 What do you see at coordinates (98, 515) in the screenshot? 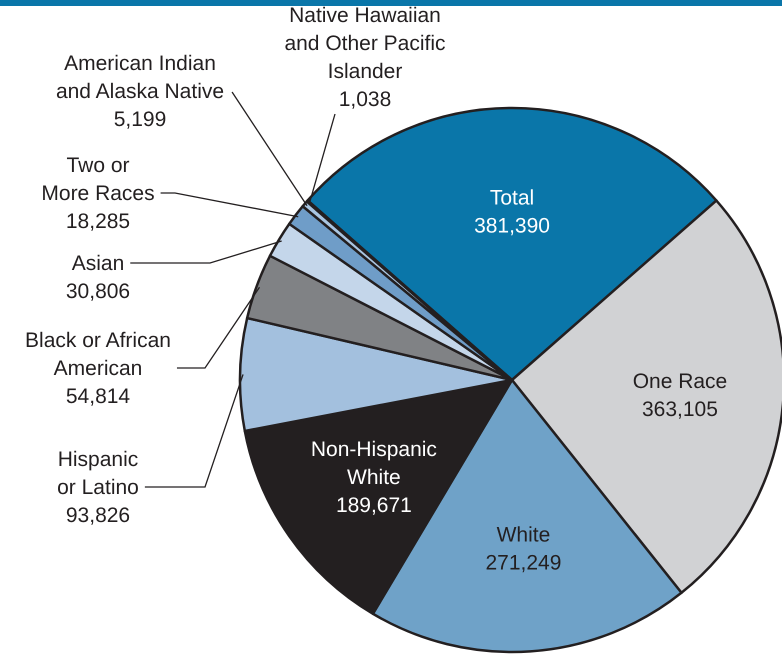
I see `data-label: 93,826` at bounding box center [98, 515].